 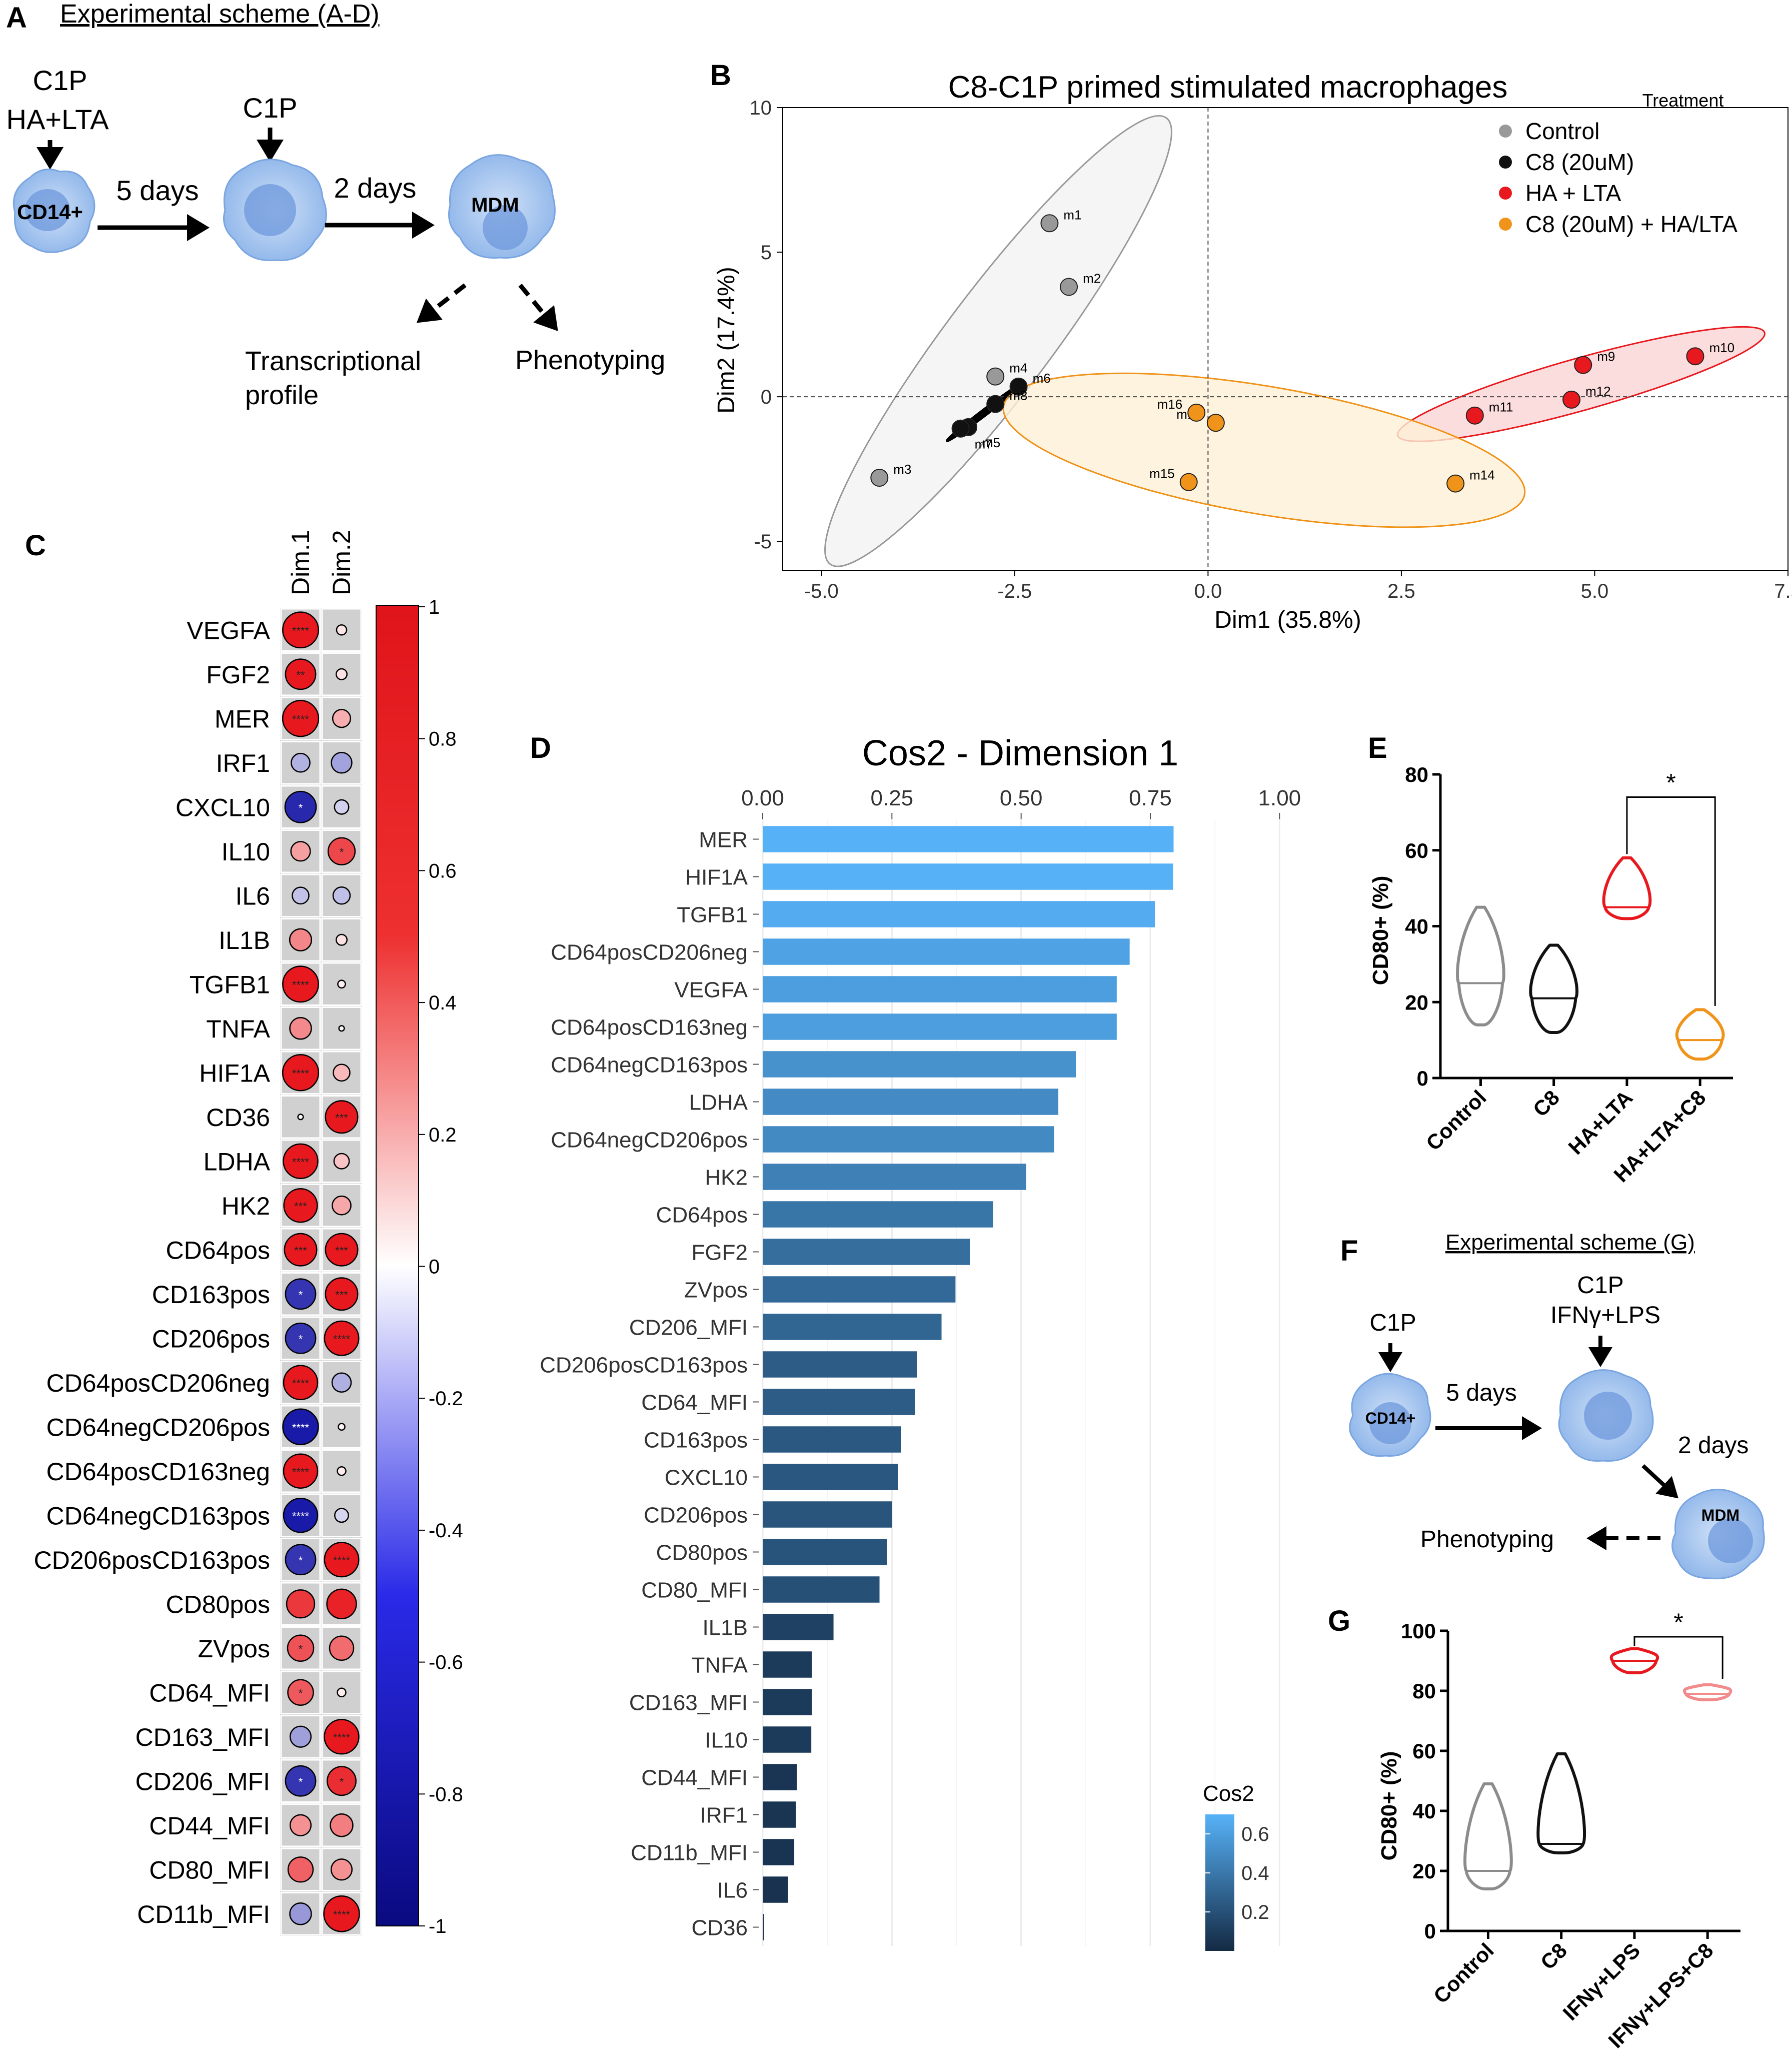 What do you see at coordinates (1416, 1002) in the screenshot?
I see `violin-ytick-label: 20` at bounding box center [1416, 1002].